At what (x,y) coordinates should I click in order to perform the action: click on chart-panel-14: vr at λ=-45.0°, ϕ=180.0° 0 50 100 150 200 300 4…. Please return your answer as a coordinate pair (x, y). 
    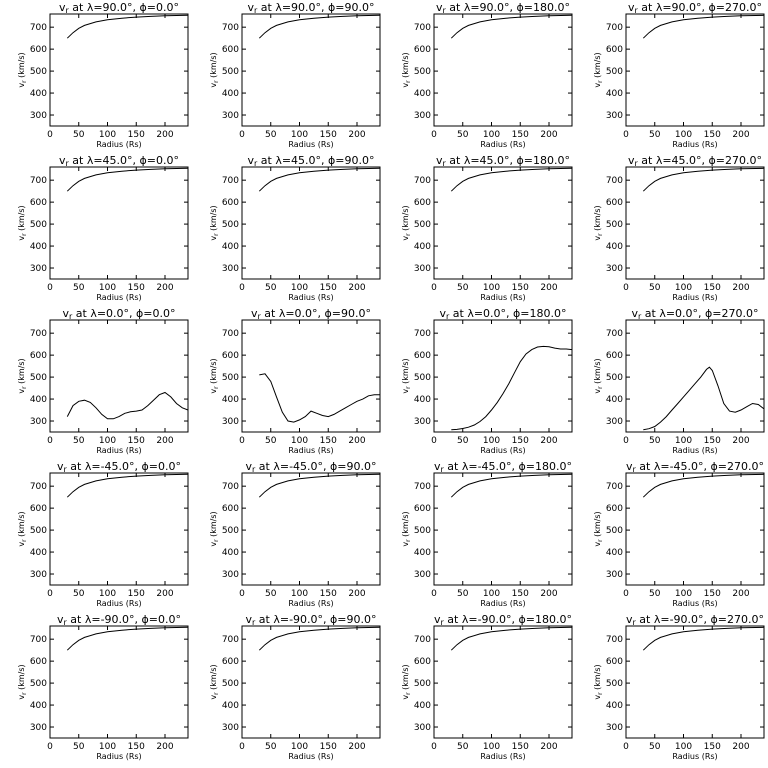
    Looking at the image, I should click on (487, 534).